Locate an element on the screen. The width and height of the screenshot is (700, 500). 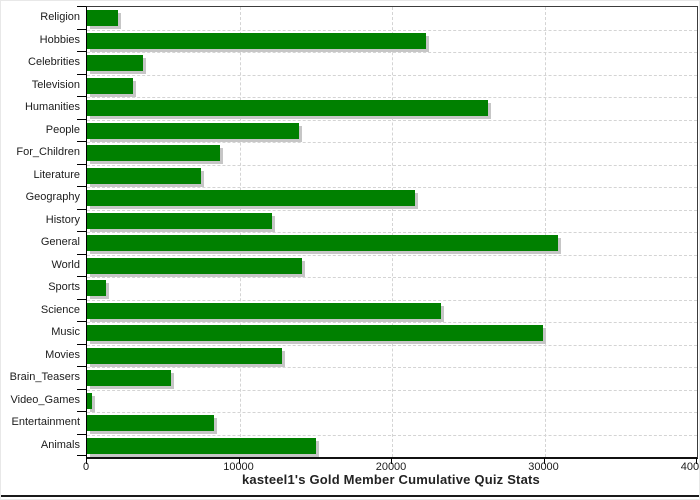
category-label: Video_Games is located at coordinates (45, 399).